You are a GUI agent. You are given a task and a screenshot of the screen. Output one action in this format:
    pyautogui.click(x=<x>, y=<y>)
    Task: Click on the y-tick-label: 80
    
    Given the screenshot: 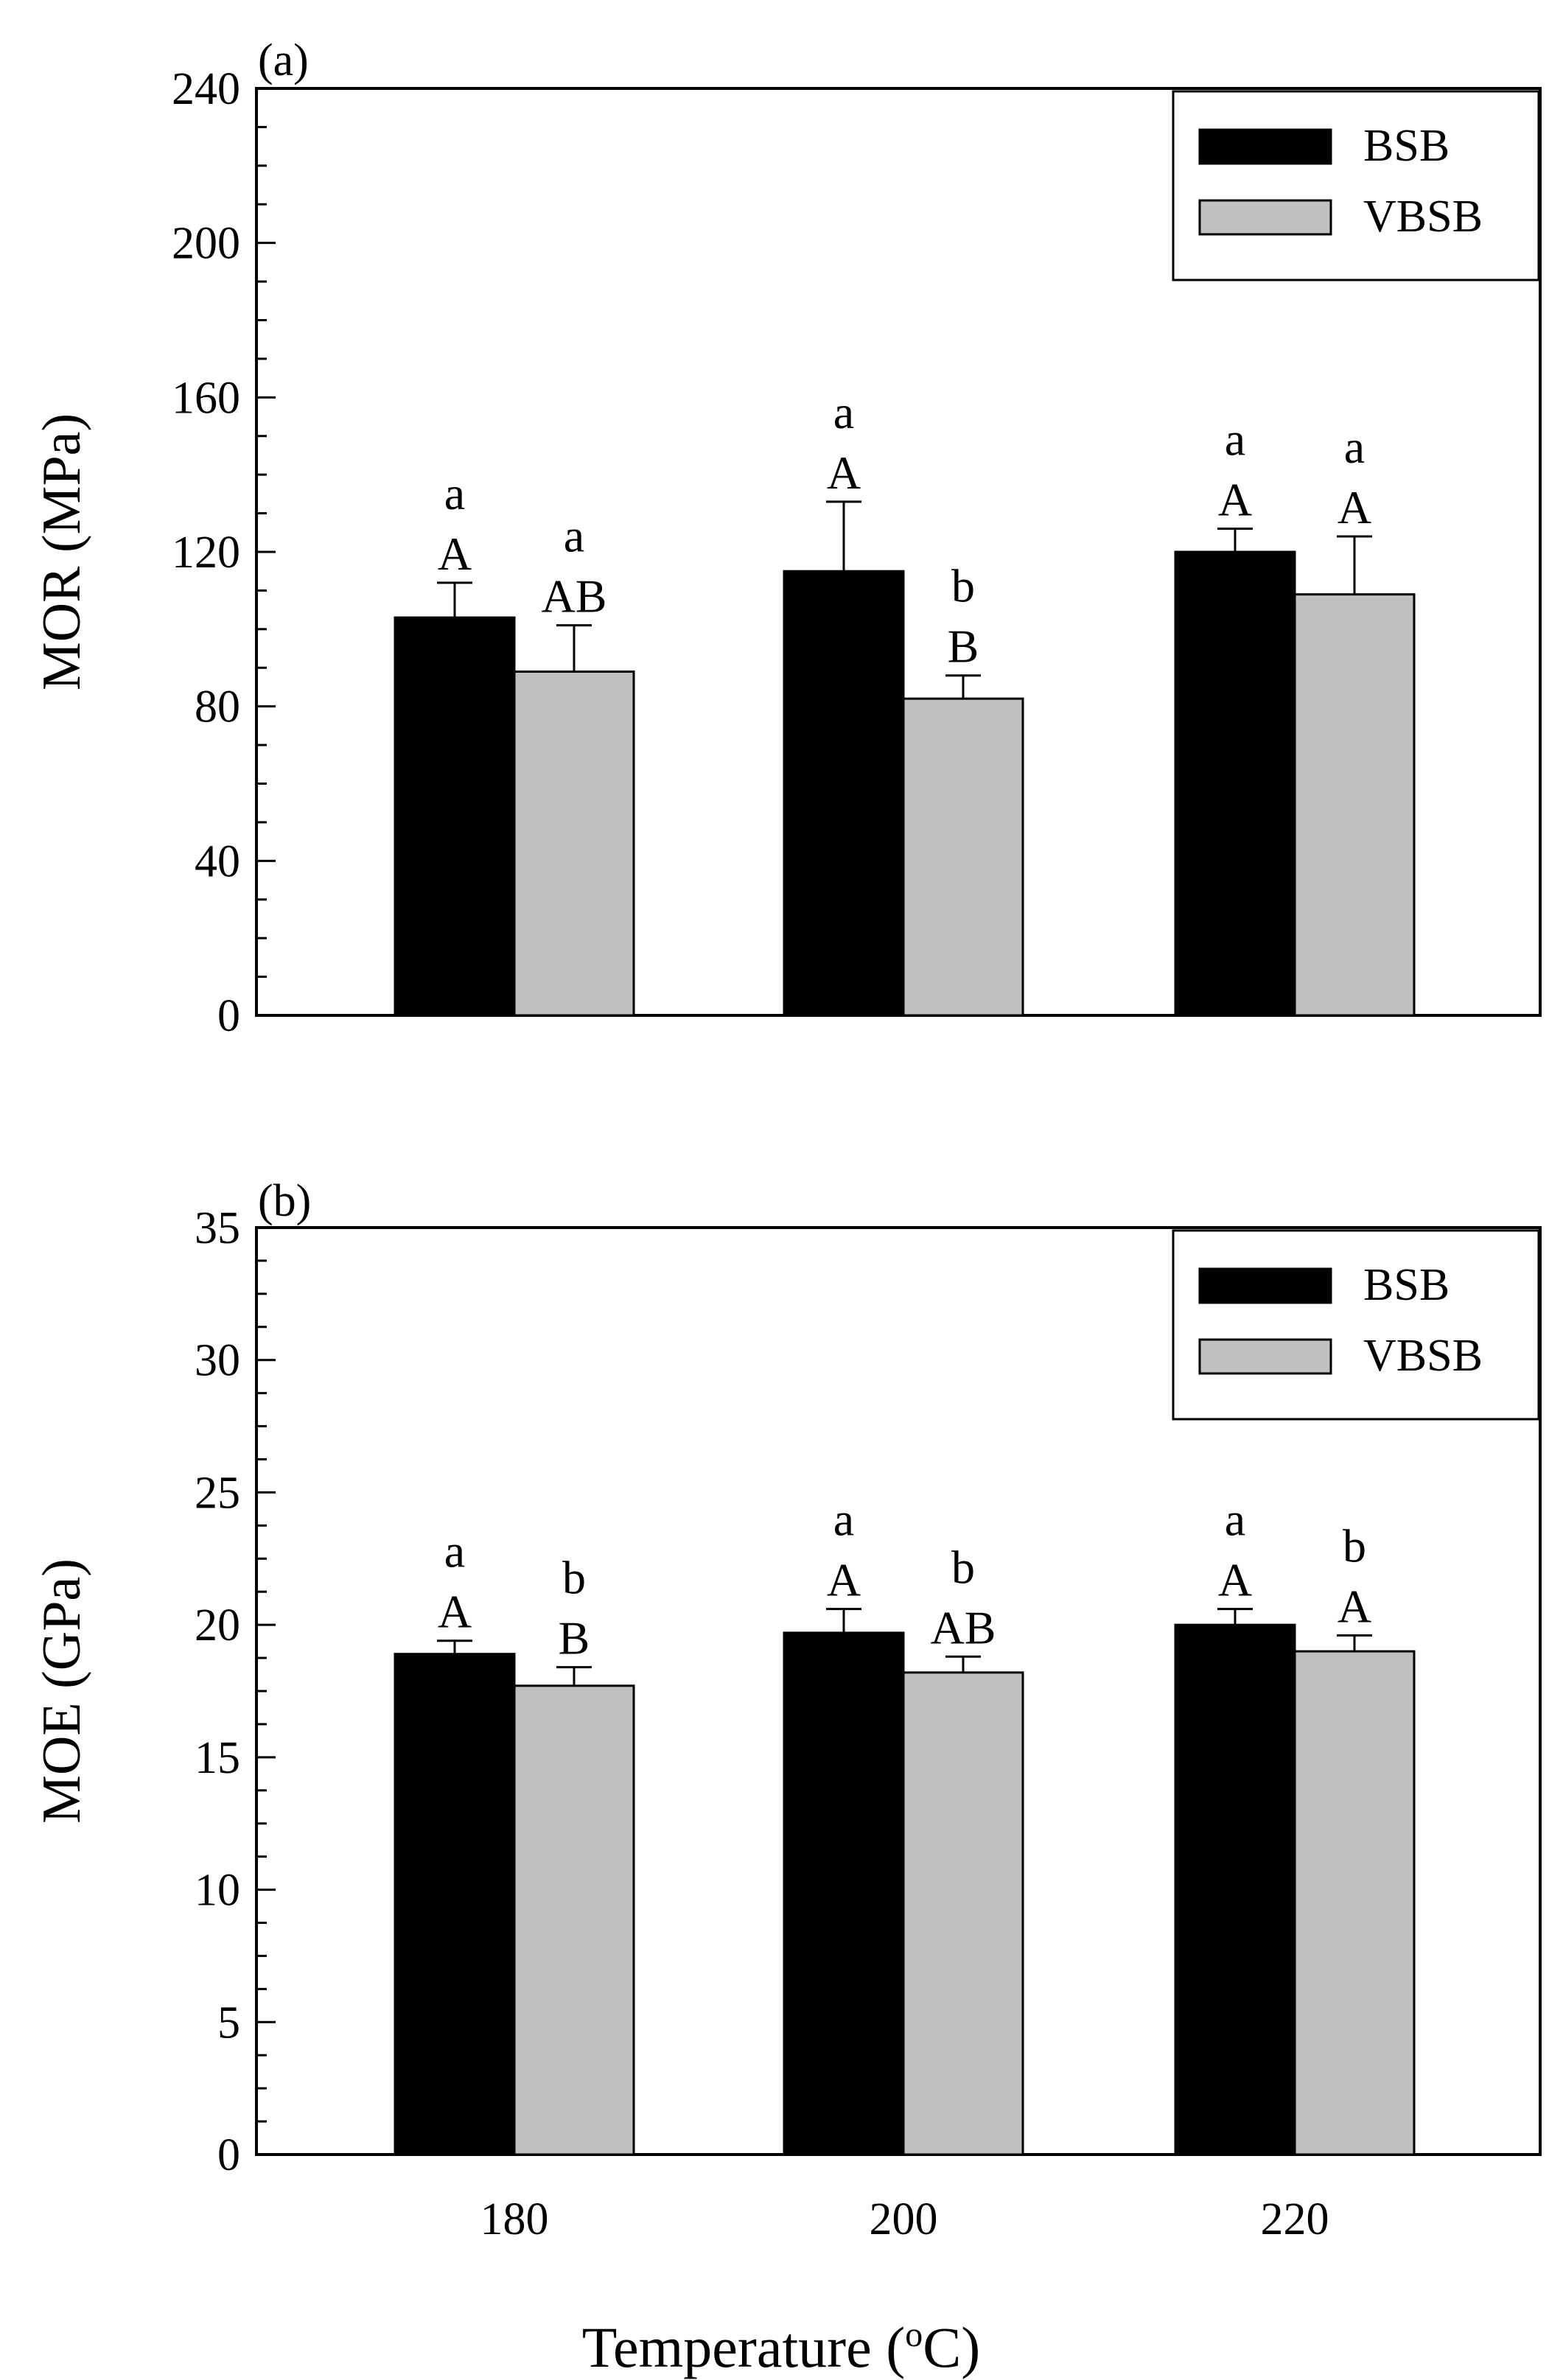 What is the action you would take?
    pyautogui.click(x=217, y=707)
    